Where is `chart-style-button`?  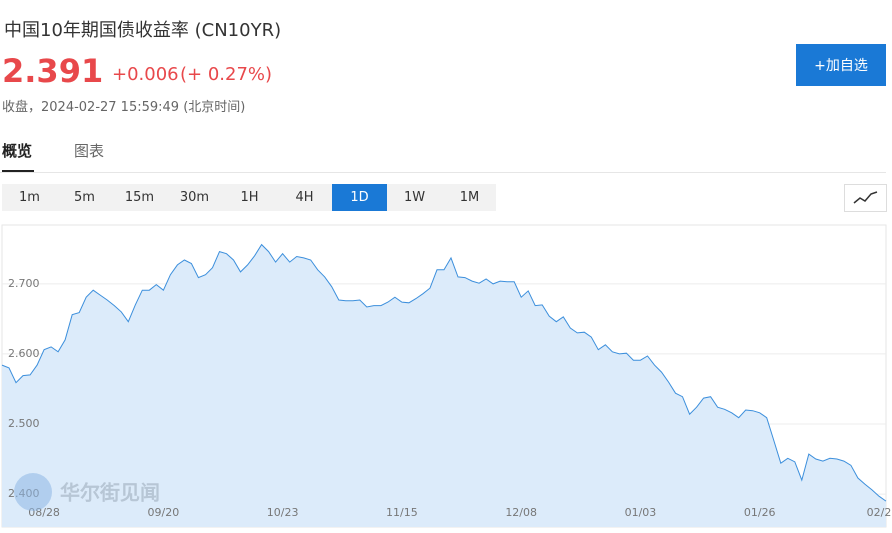 chart-style-button is located at coordinates (865, 198).